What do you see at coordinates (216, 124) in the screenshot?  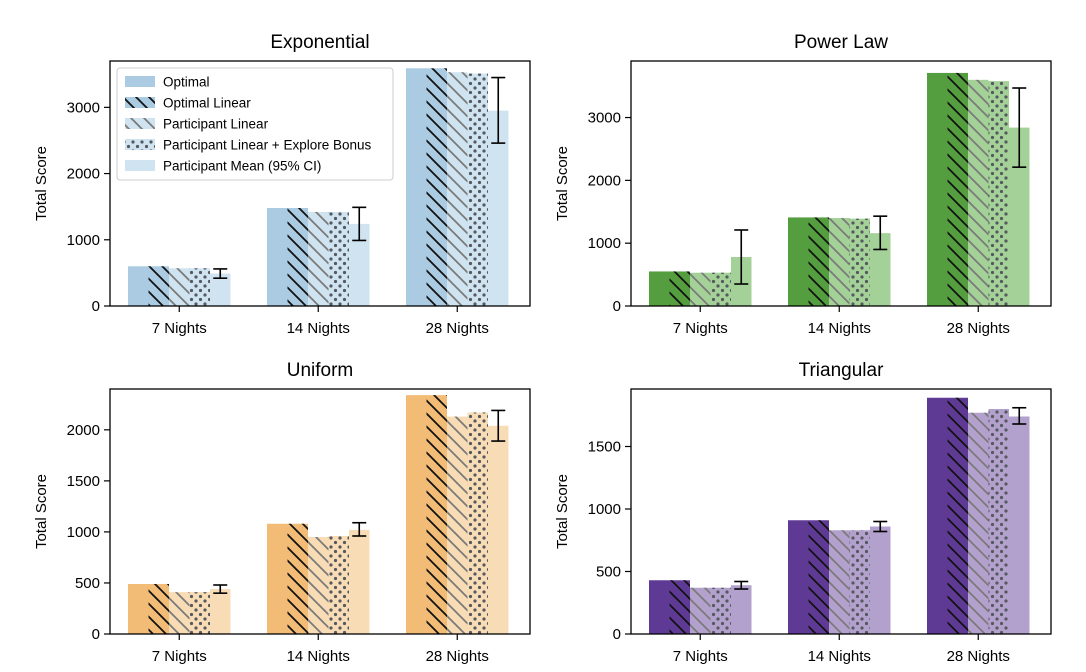 I see `legend-label: Participant Linear` at bounding box center [216, 124].